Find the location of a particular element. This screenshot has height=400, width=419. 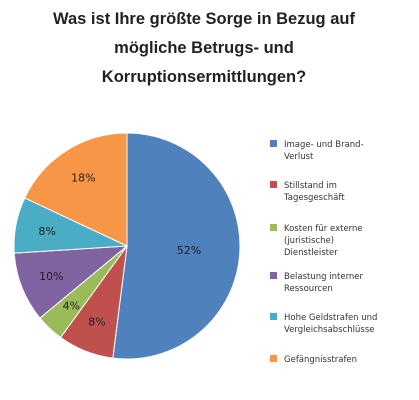

legend-label: Ressourcen is located at coordinates (308, 289).